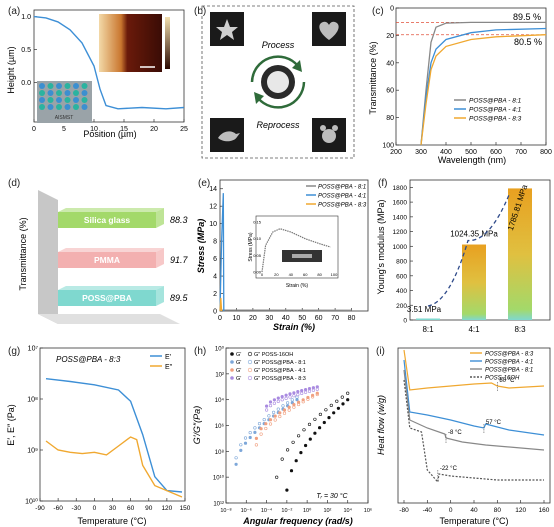 Image resolution: width=554 pixels, height=527 pixels. I want to click on modulus-bar, so click(520, 254).